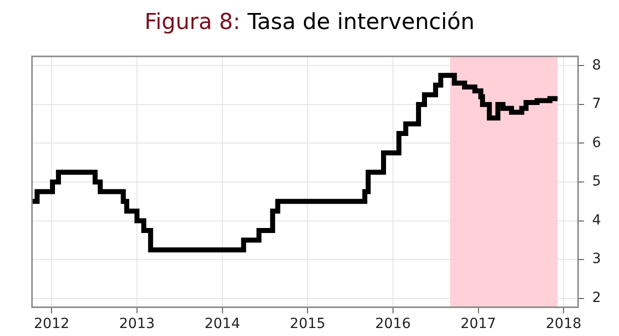 This screenshot has width=619, height=336. What do you see at coordinates (597, 65) in the screenshot?
I see `y-tick-label: 8` at bounding box center [597, 65].